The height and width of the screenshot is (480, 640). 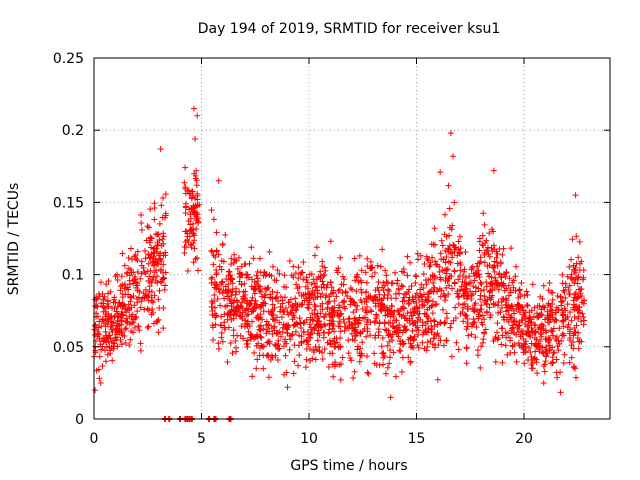 What do you see at coordinates (79, 420) in the screenshot?
I see `y-tick-label: 0` at bounding box center [79, 420].